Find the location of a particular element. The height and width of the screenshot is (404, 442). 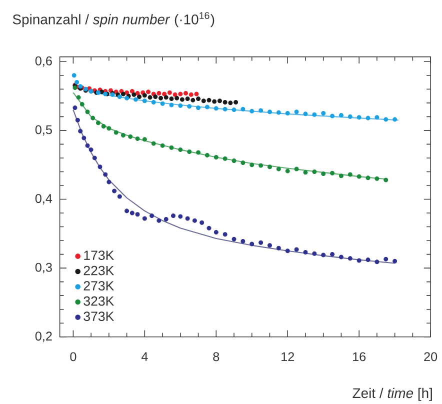

legend-label: 173K is located at coordinates (99, 255).